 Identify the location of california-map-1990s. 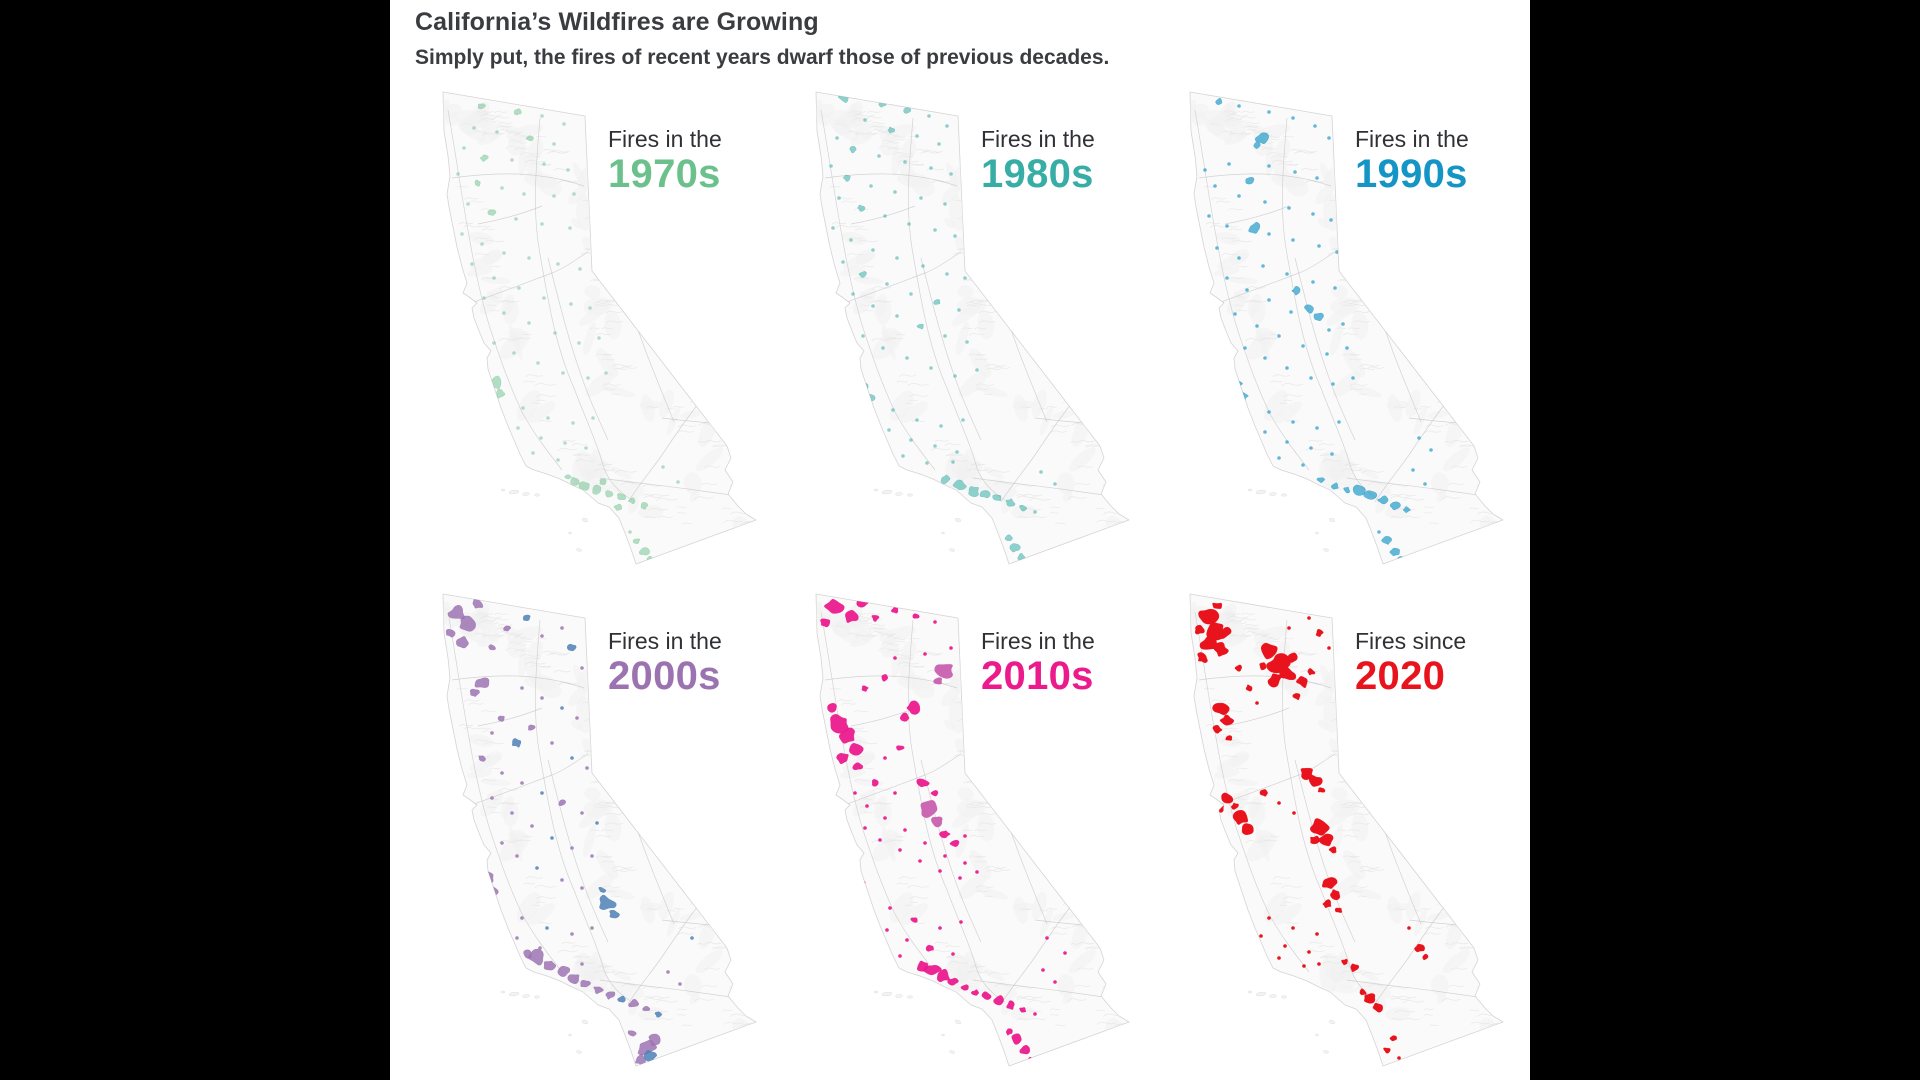
(1346, 328).